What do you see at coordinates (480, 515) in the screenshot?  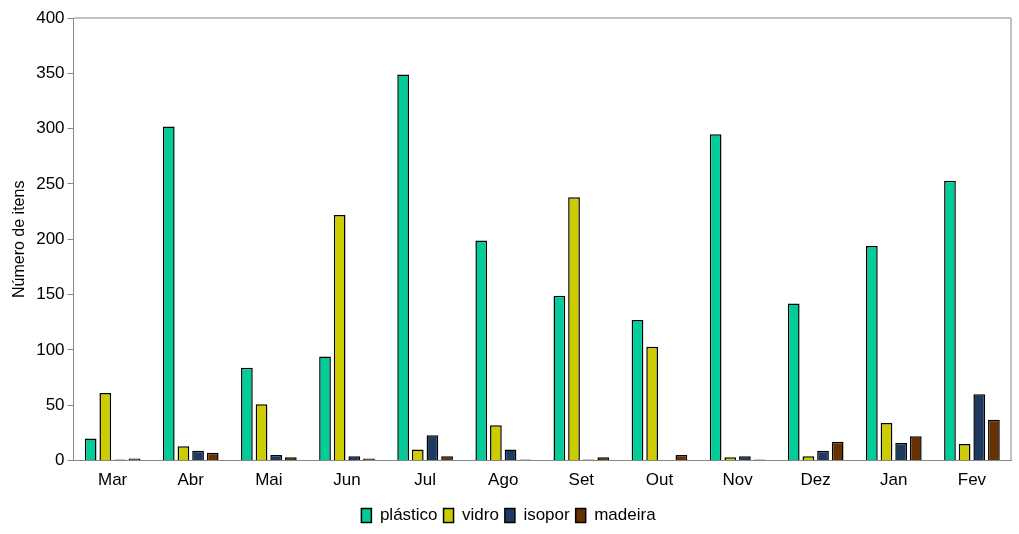 I see `legend-label: vidro` at bounding box center [480, 515].